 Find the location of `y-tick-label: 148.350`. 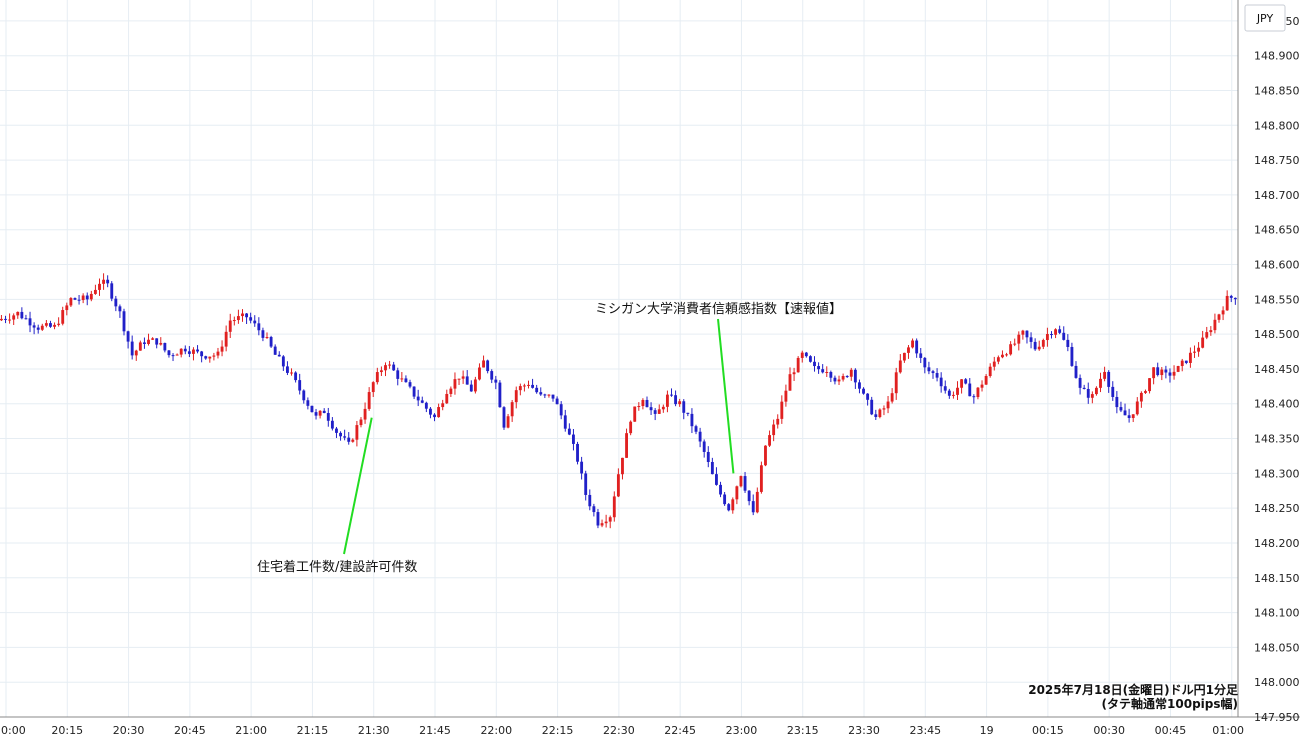

y-tick-label: 148.350 is located at coordinates (1277, 439).